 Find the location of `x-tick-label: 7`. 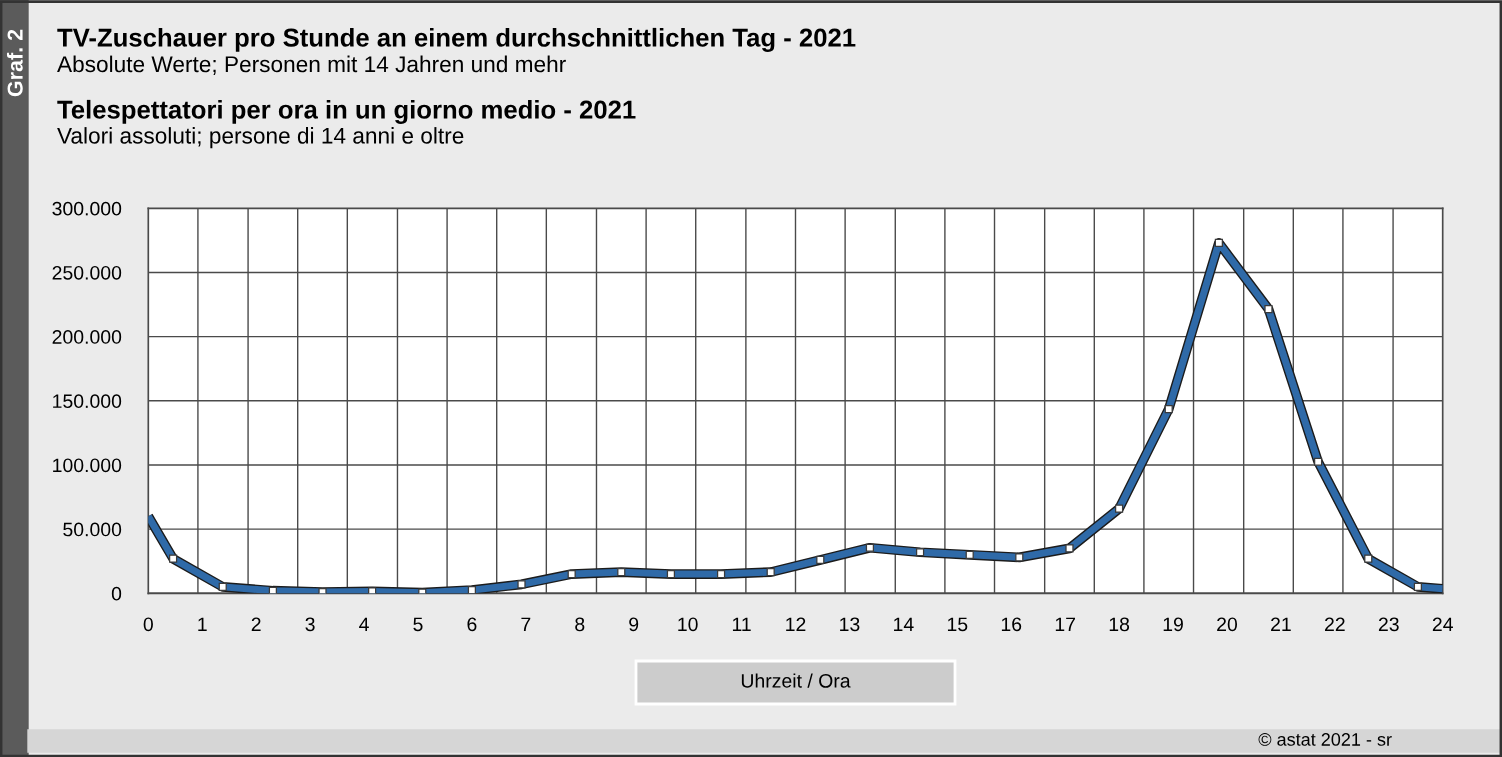

x-tick-label: 7 is located at coordinates (526, 624).